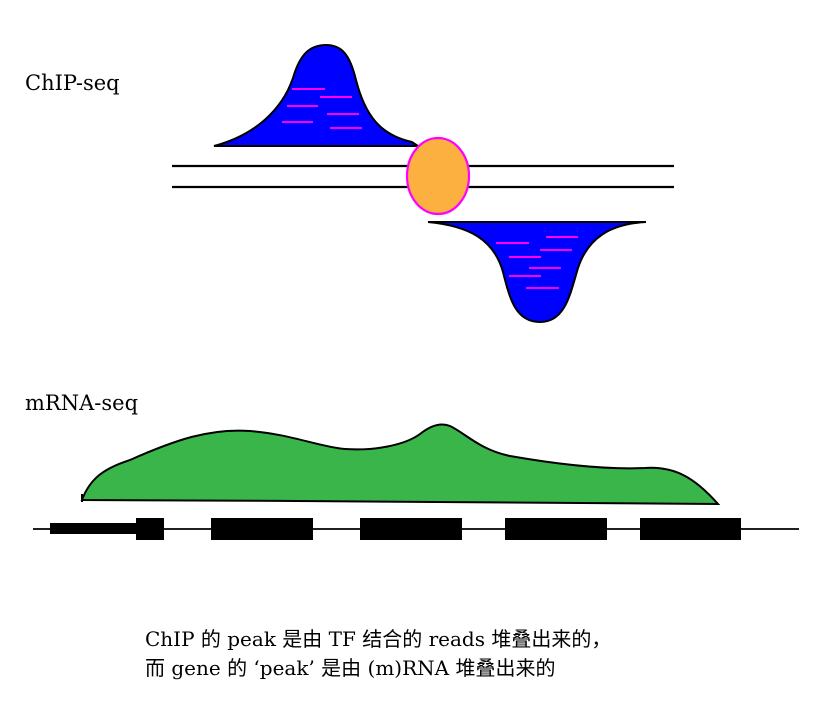 The height and width of the screenshot is (704, 814). What do you see at coordinates (322, 108) in the screenshot?
I see `reads-forward` at bounding box center [322, 108].